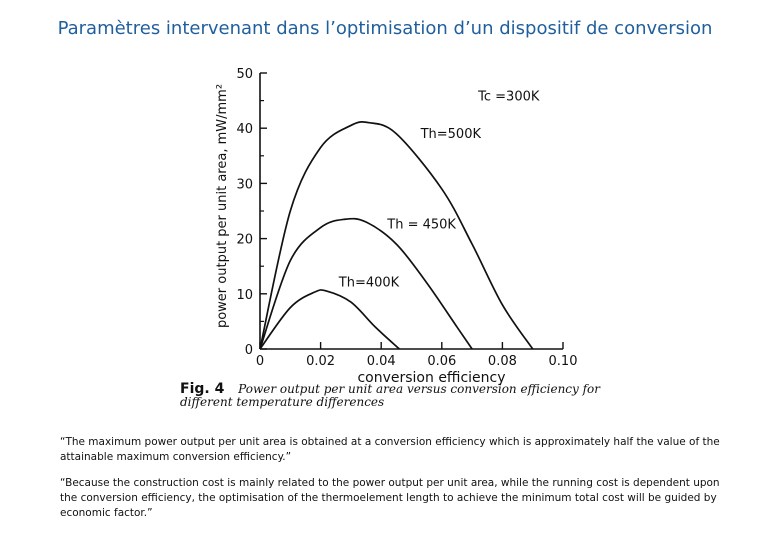 The image size is (780, 540). Describe the element at coordinates (249, 350) in the screenshot. I see `y-tick-label-0: 0` at that location.